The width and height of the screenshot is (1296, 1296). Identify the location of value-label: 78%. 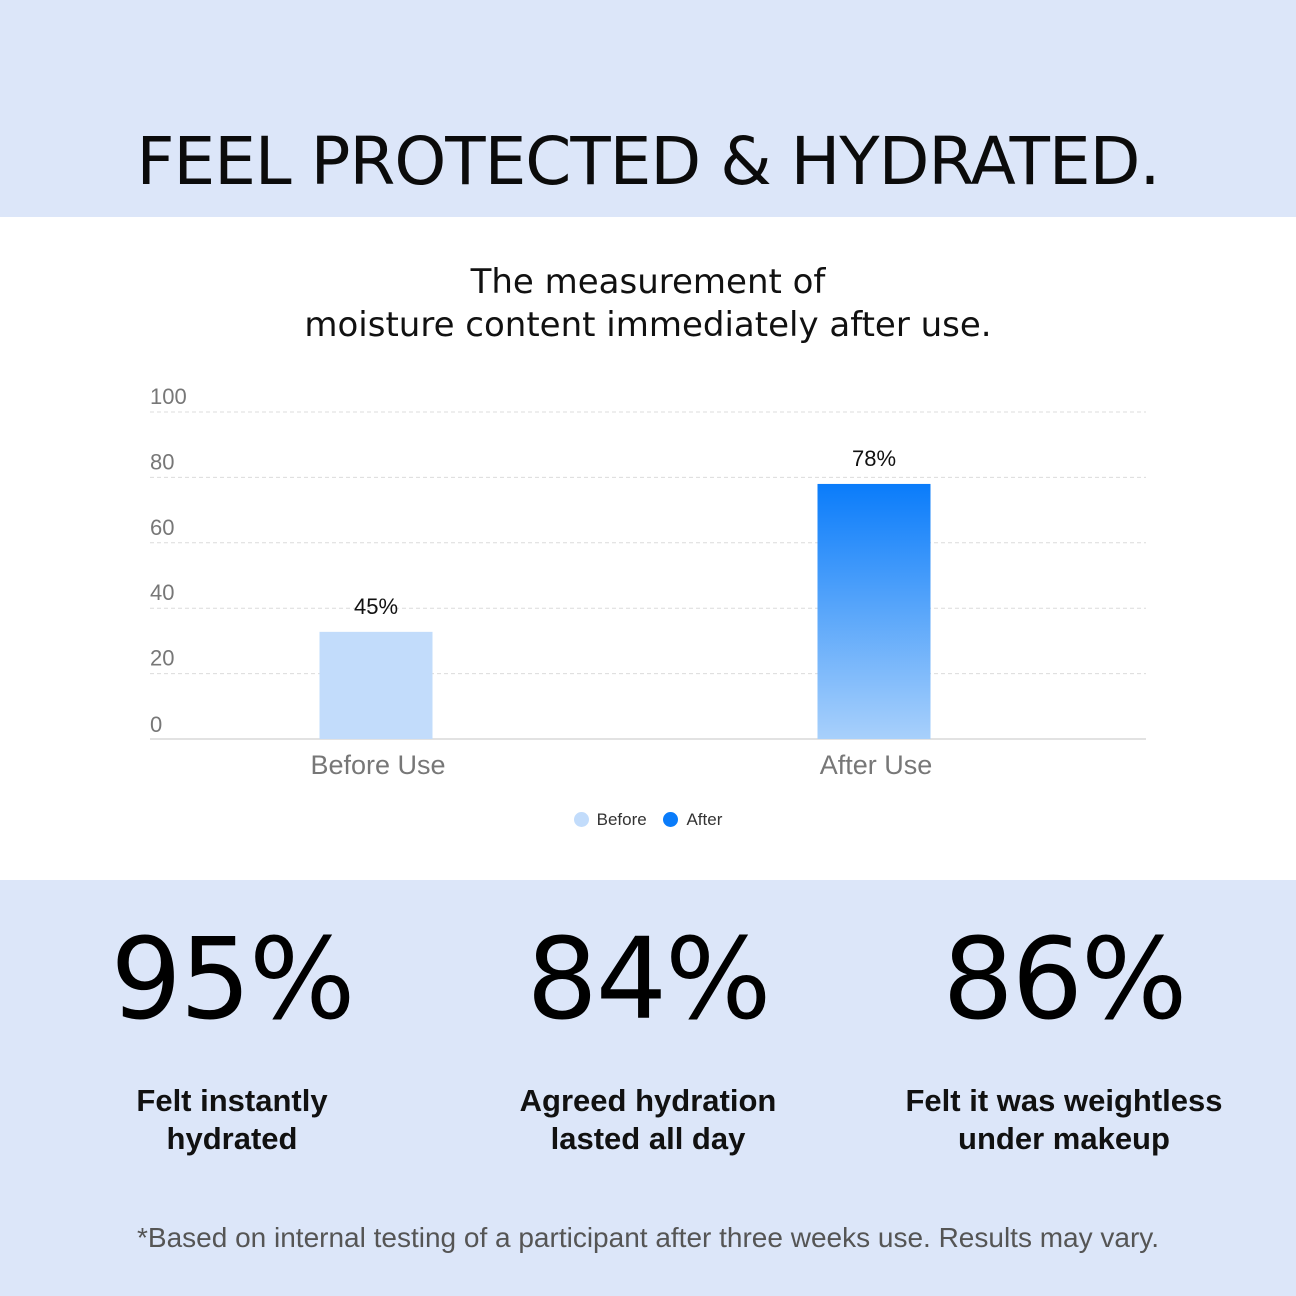
(874, 458).